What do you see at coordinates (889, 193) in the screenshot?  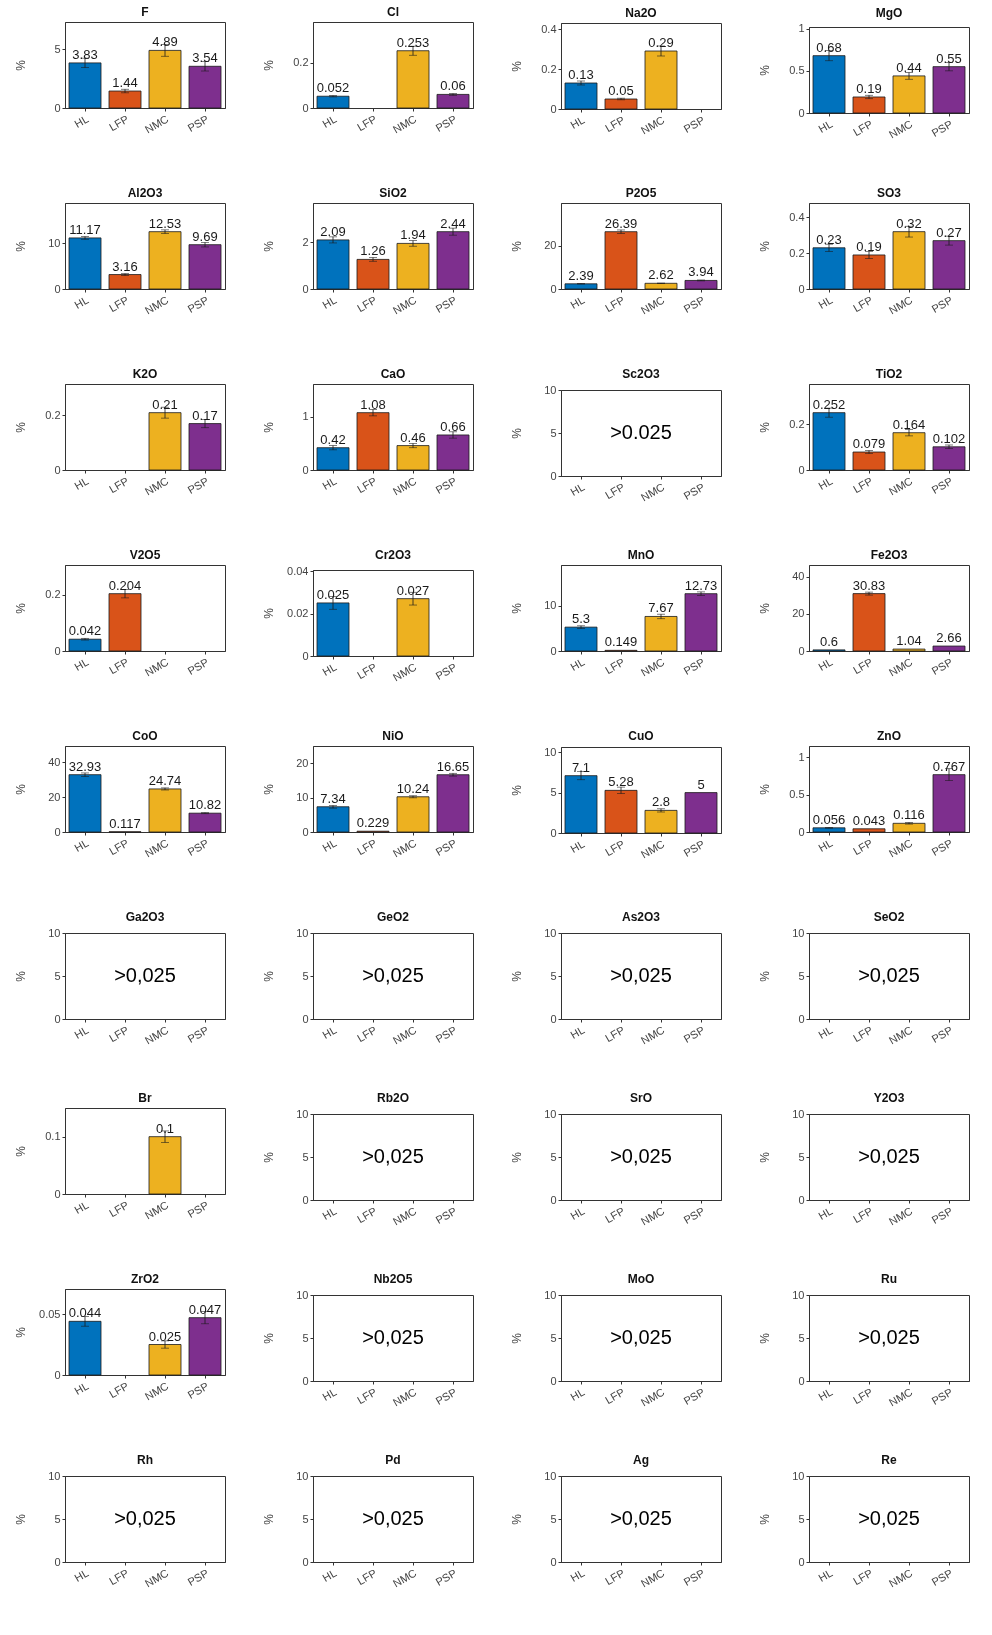 I see `chart-title: SO3` at bounding box center [889, 193].